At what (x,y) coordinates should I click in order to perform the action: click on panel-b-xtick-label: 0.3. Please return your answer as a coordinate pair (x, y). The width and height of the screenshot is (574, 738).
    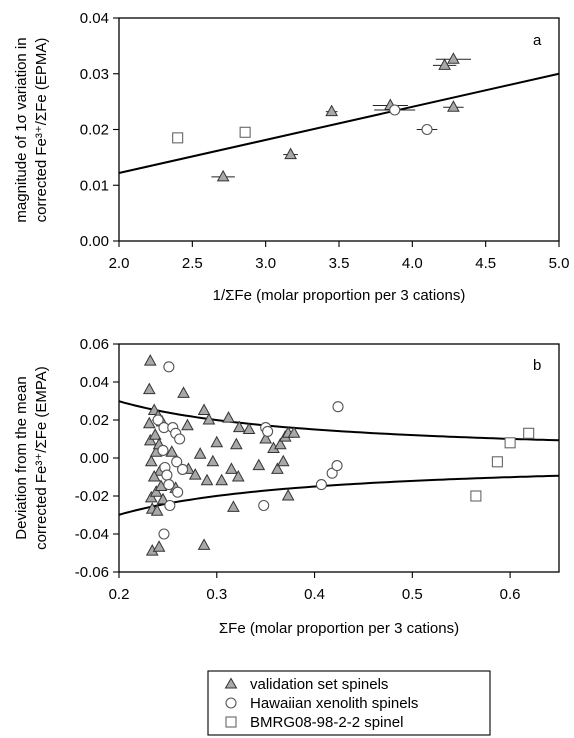
    Looking at the image, I should click on (216, 594).